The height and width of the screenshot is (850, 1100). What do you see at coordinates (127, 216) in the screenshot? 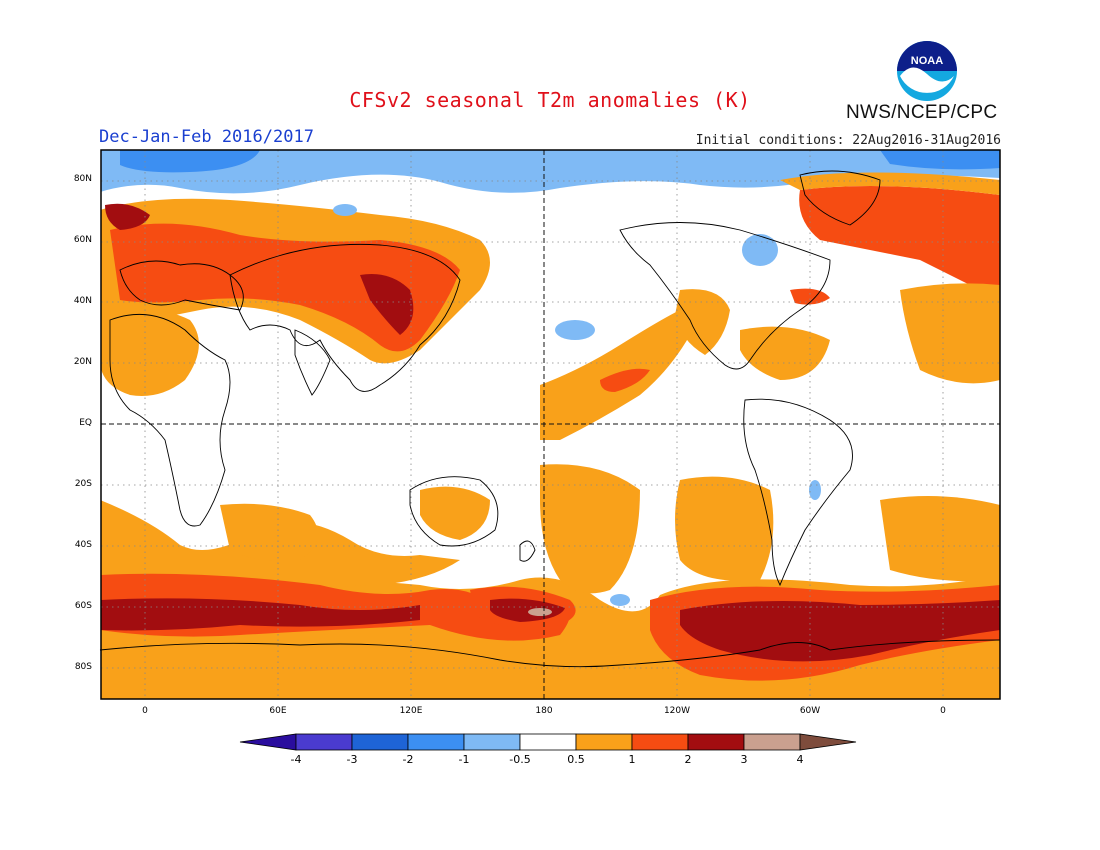
I see `scandinavia-darkred` at bounding box center [127, 216].